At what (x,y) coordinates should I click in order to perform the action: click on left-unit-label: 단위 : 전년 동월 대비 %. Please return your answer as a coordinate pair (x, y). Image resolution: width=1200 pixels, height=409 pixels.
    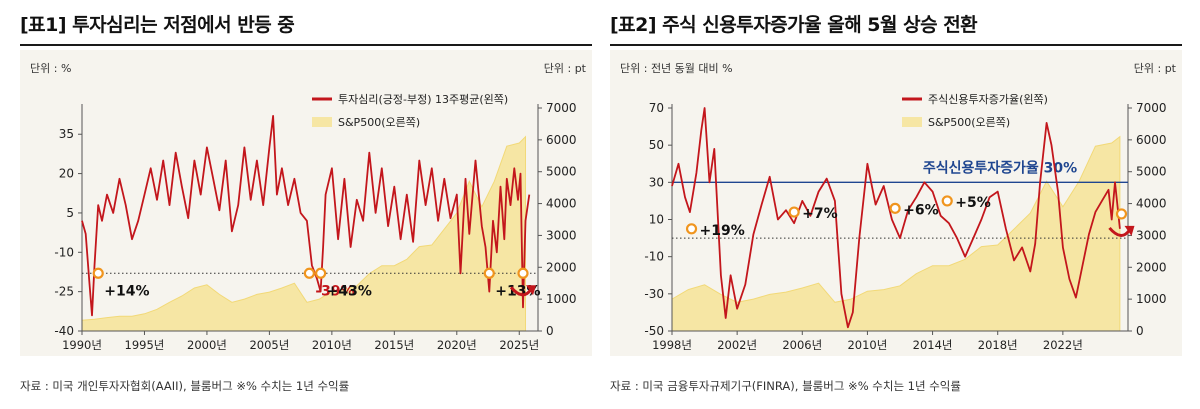
    Looking at the image, I should click on (676, 68).